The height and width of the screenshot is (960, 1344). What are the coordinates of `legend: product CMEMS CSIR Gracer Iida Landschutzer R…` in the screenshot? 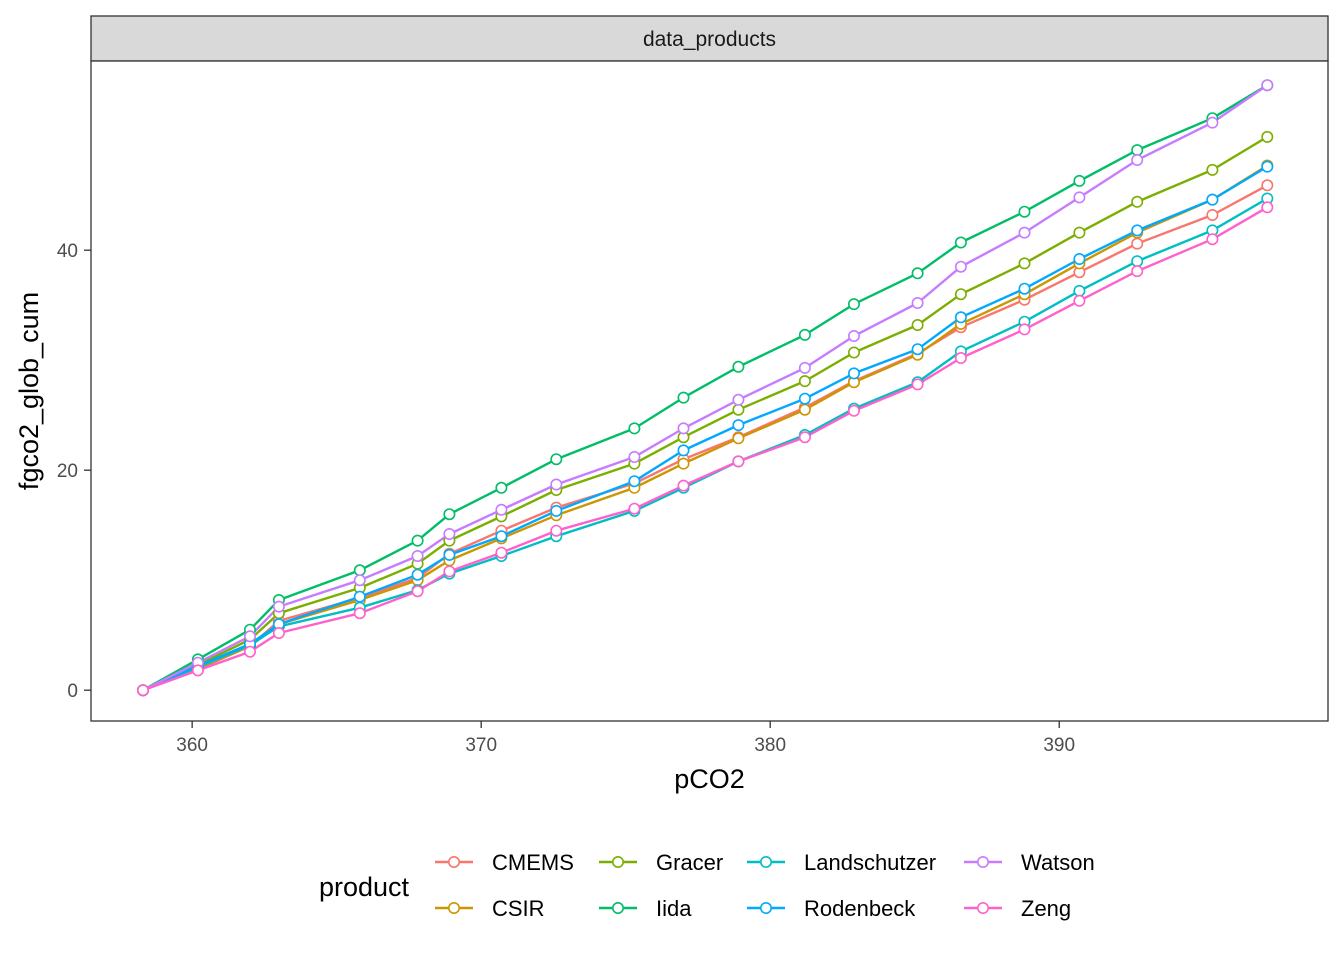 It's located at (707, 885).